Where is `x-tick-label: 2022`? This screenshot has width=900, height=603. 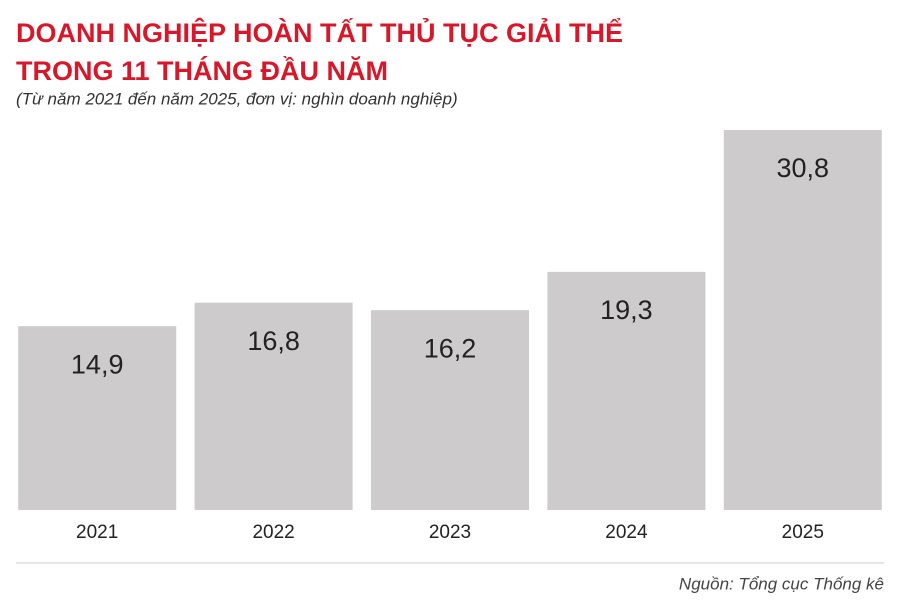 x-tick-label: 2022 is located at coordinates (273, 532).